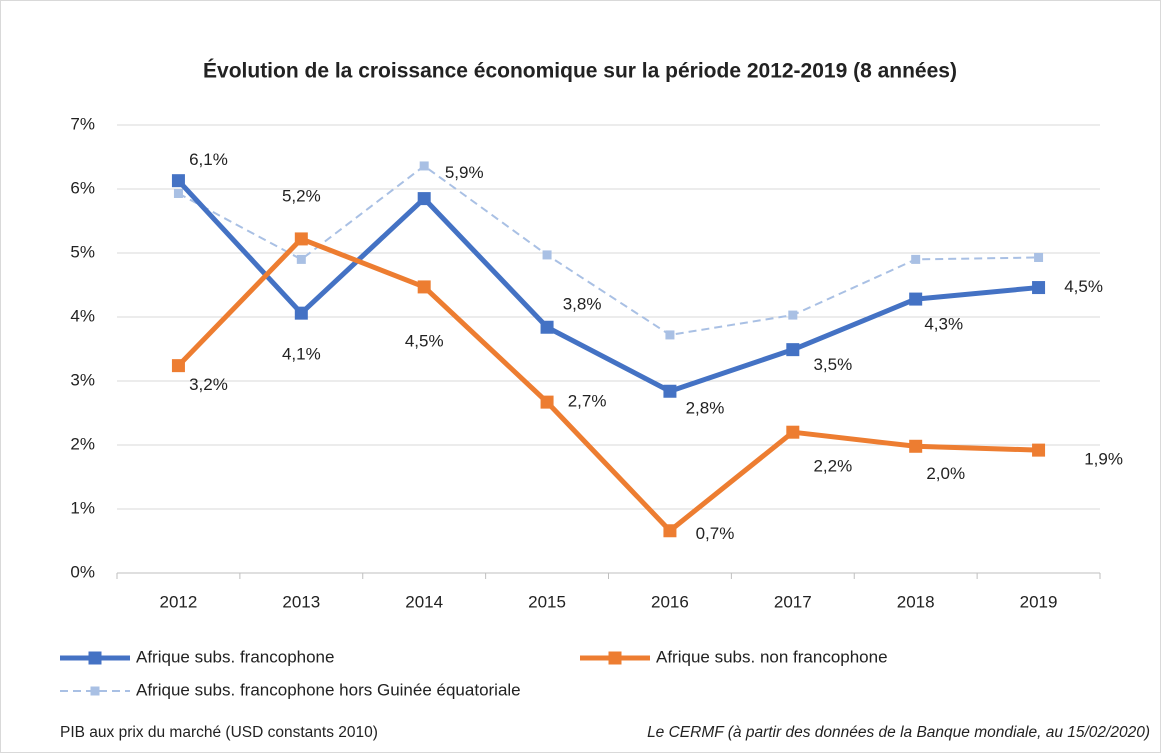 This screenshot has height=753, width=1161. I want to click on data-label: 6,1%, so click(208, 159).